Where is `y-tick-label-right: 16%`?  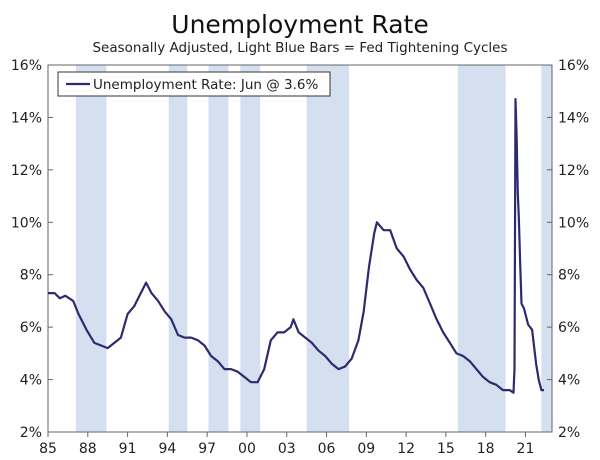
y-tick-label-right: 16% is located at coordinates (573, 66).